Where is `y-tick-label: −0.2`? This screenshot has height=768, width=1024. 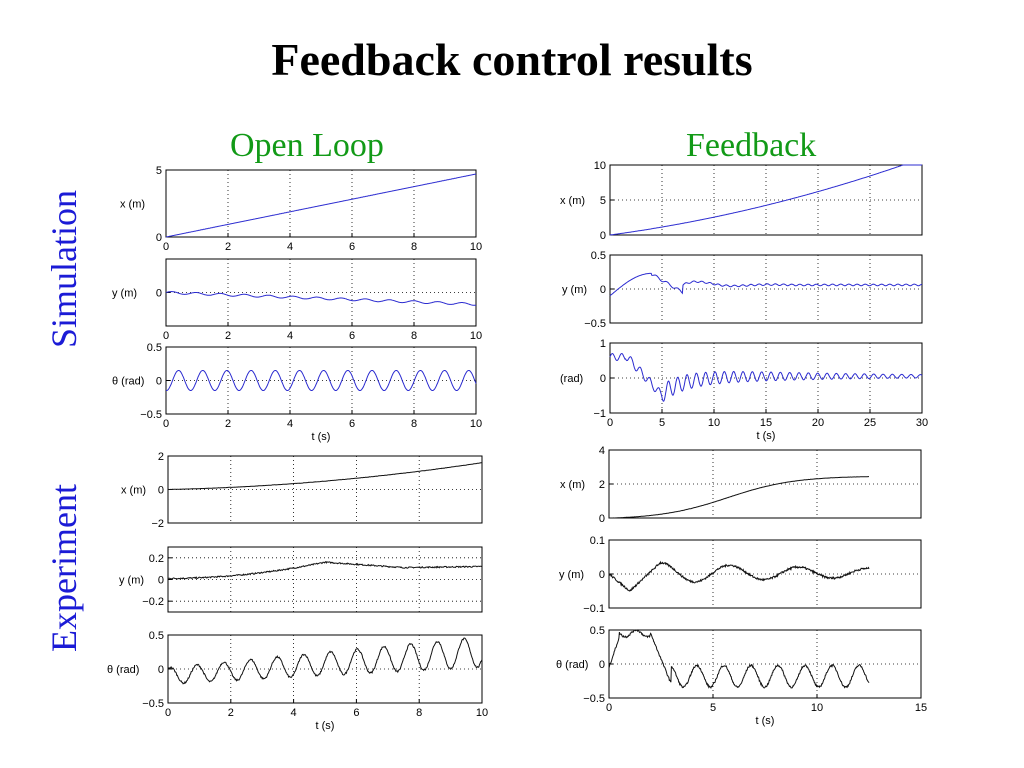 y-tick-label: −0.2 is located at coordinates (153, 602).